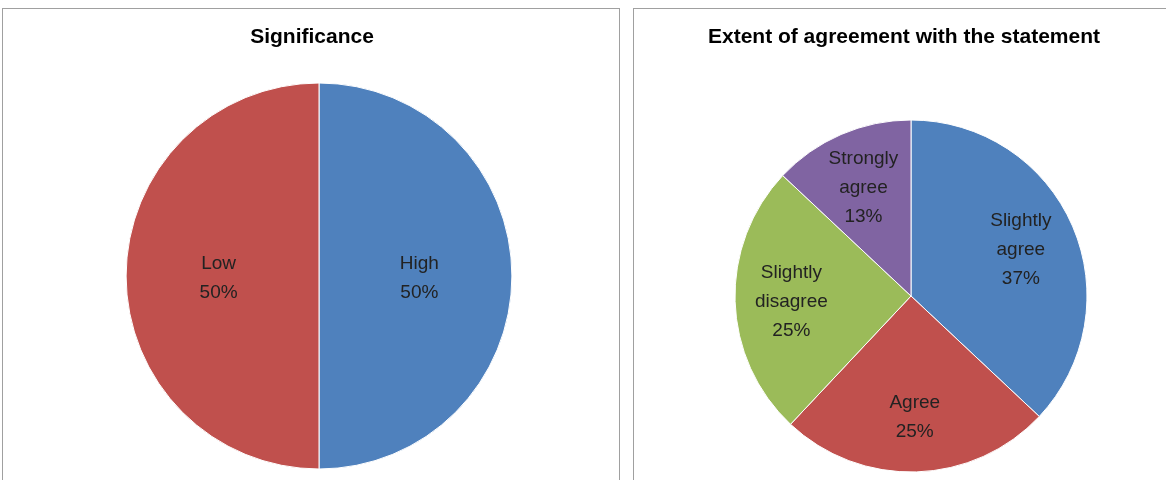 Image resolution: width=1166 pixels, height=480 pixels. I want to click on data-label: 13%, so click(863, 215).